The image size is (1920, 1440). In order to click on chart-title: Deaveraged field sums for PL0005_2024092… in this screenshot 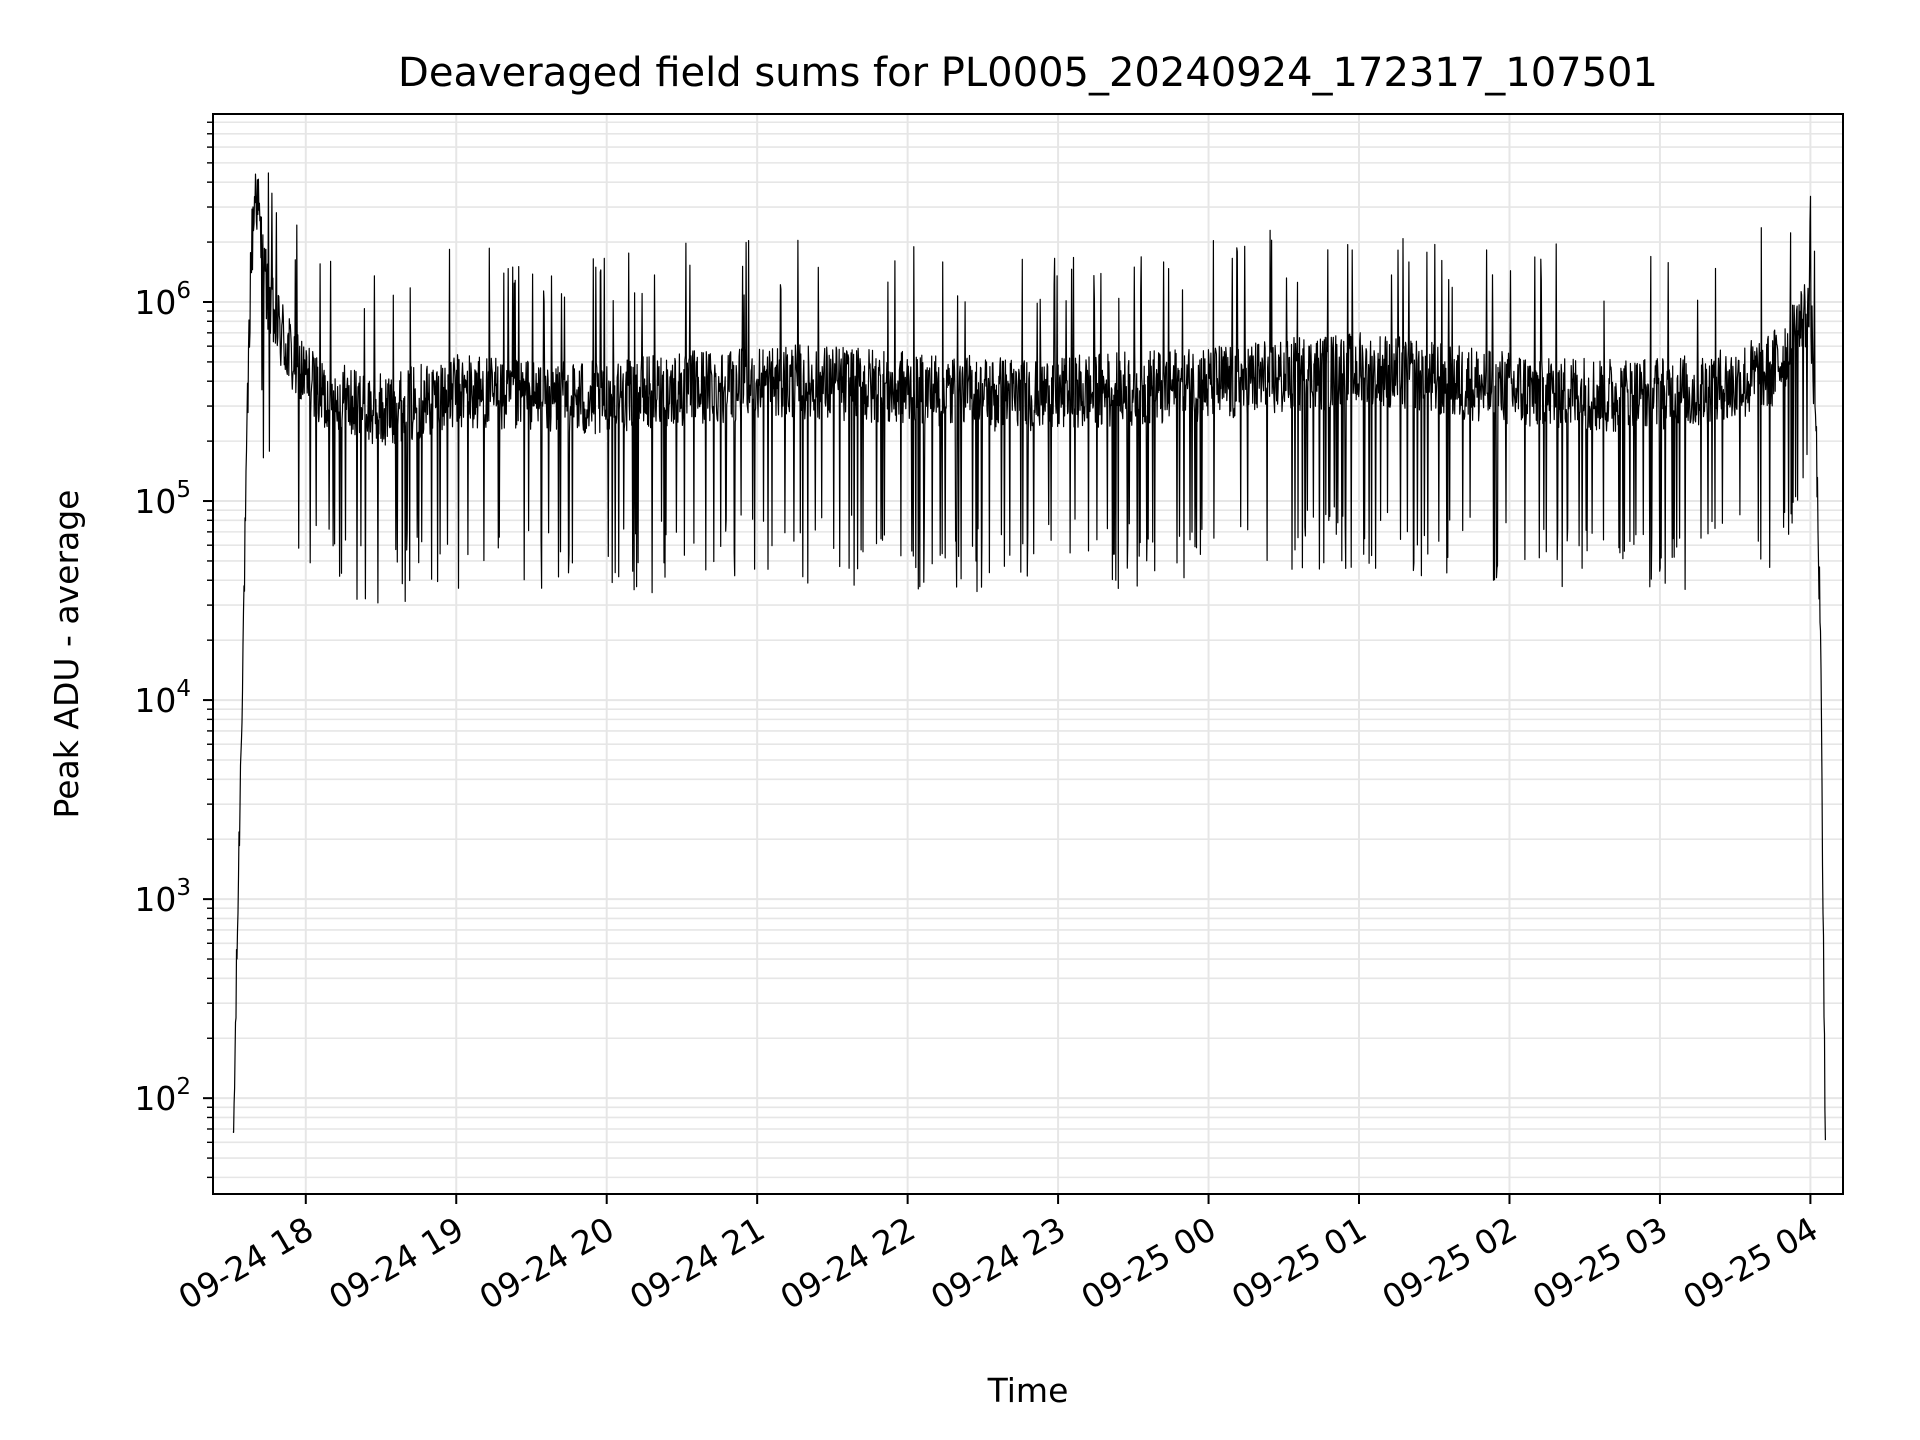, I will do `click(1028, 73)`.